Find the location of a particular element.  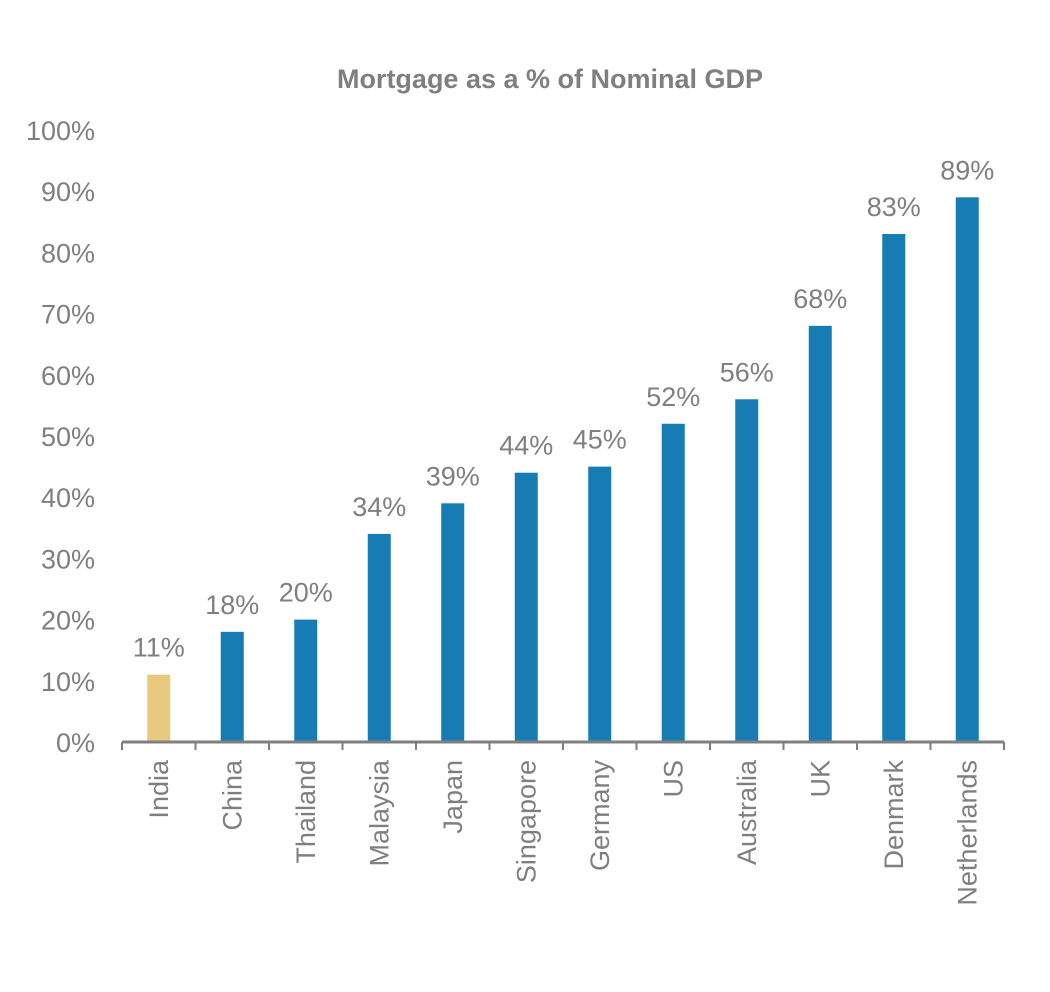

bar-germany is located at coordinates (600, 604).